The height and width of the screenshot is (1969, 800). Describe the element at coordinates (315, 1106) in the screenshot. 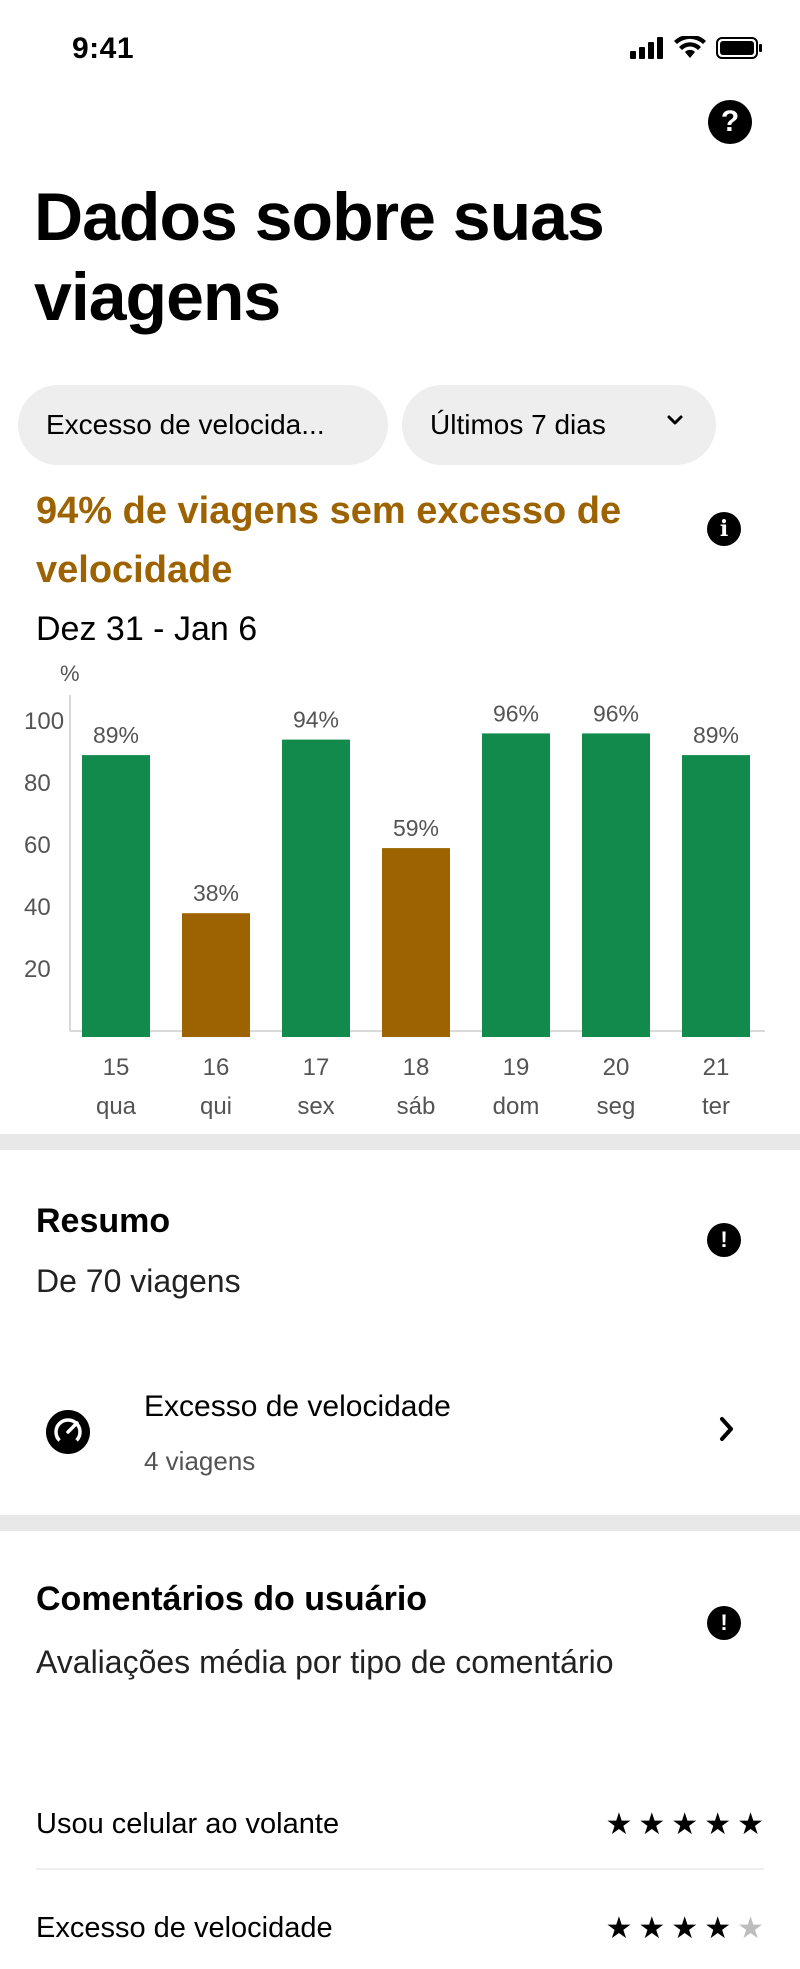

I see `x-day-label: sex` at that location.